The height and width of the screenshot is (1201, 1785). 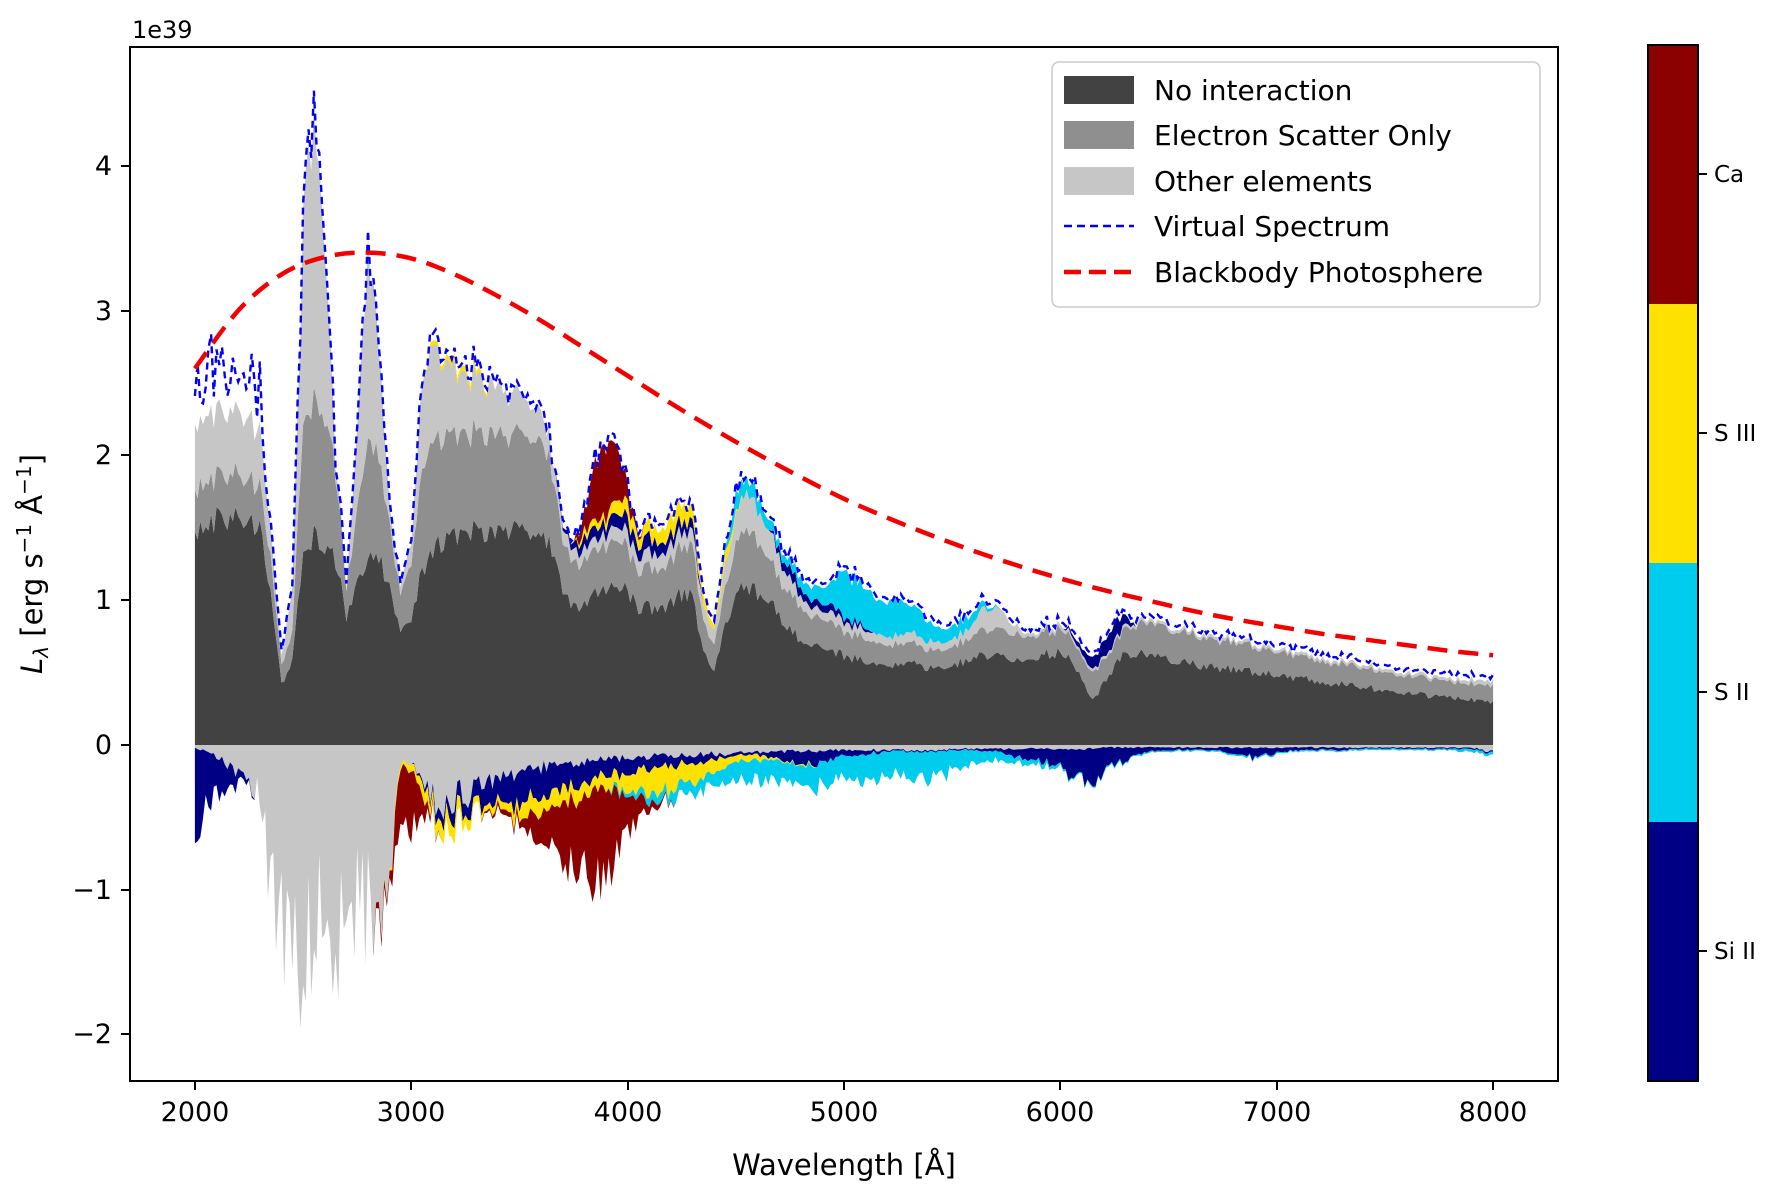 I want to click on legend-item-electron-scatter: Electron Scatter Only, so click(x=1258, y=135).